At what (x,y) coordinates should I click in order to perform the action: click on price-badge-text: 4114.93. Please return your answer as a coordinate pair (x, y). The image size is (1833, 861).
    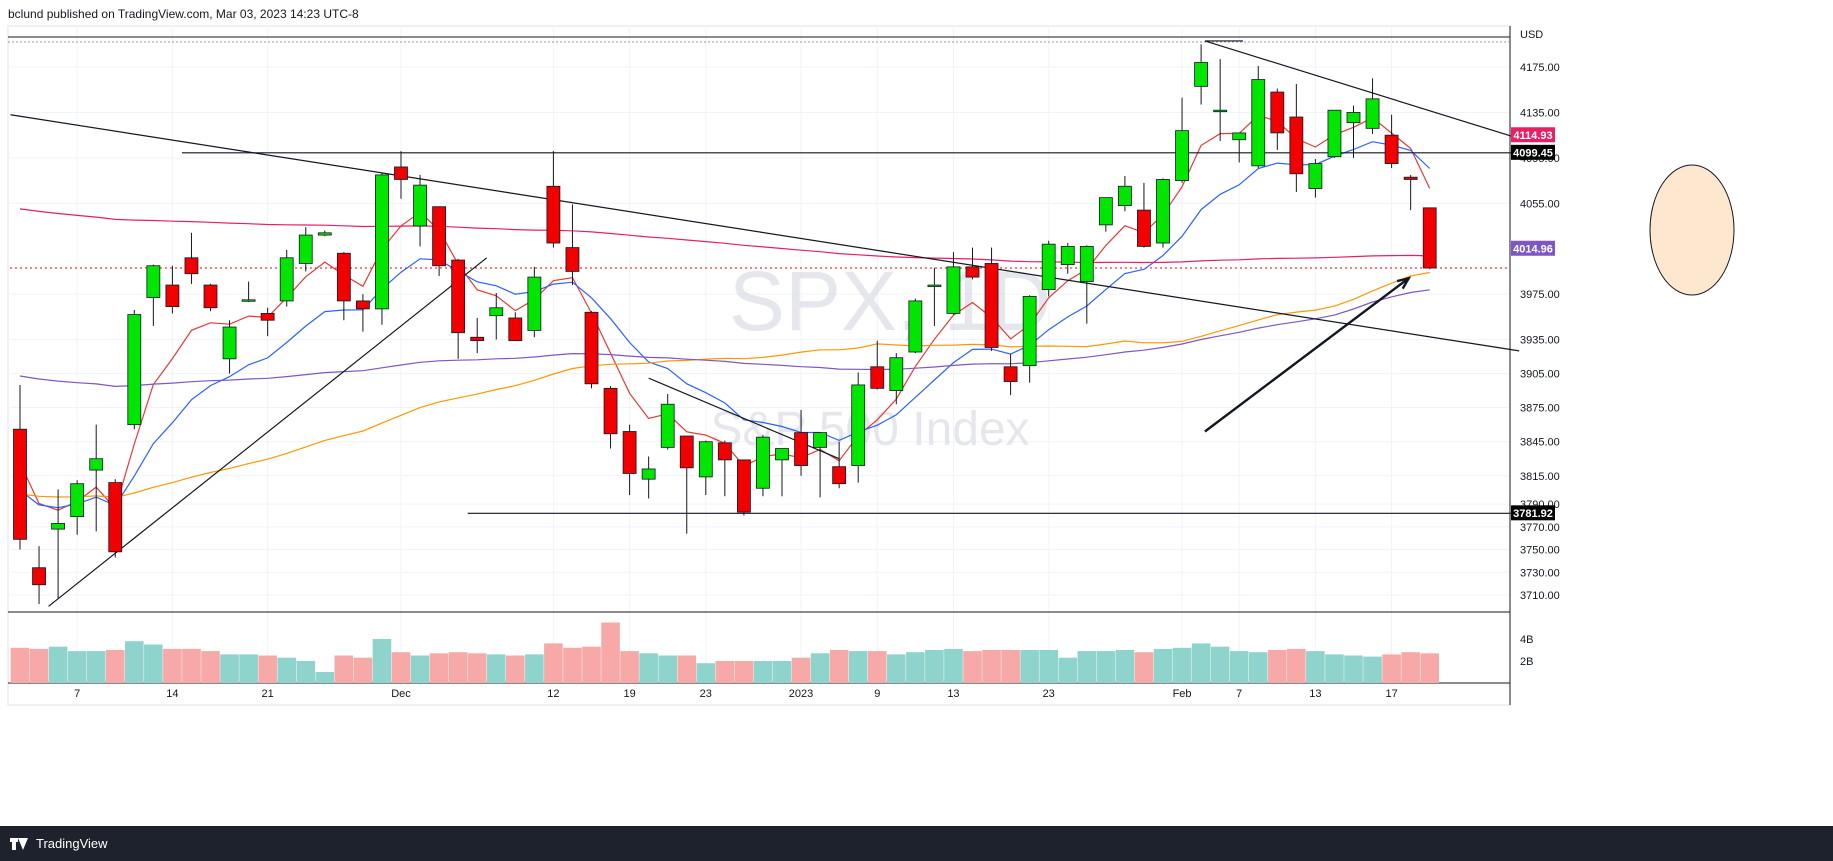
    Looking at the image, I should click on (1532, 136).